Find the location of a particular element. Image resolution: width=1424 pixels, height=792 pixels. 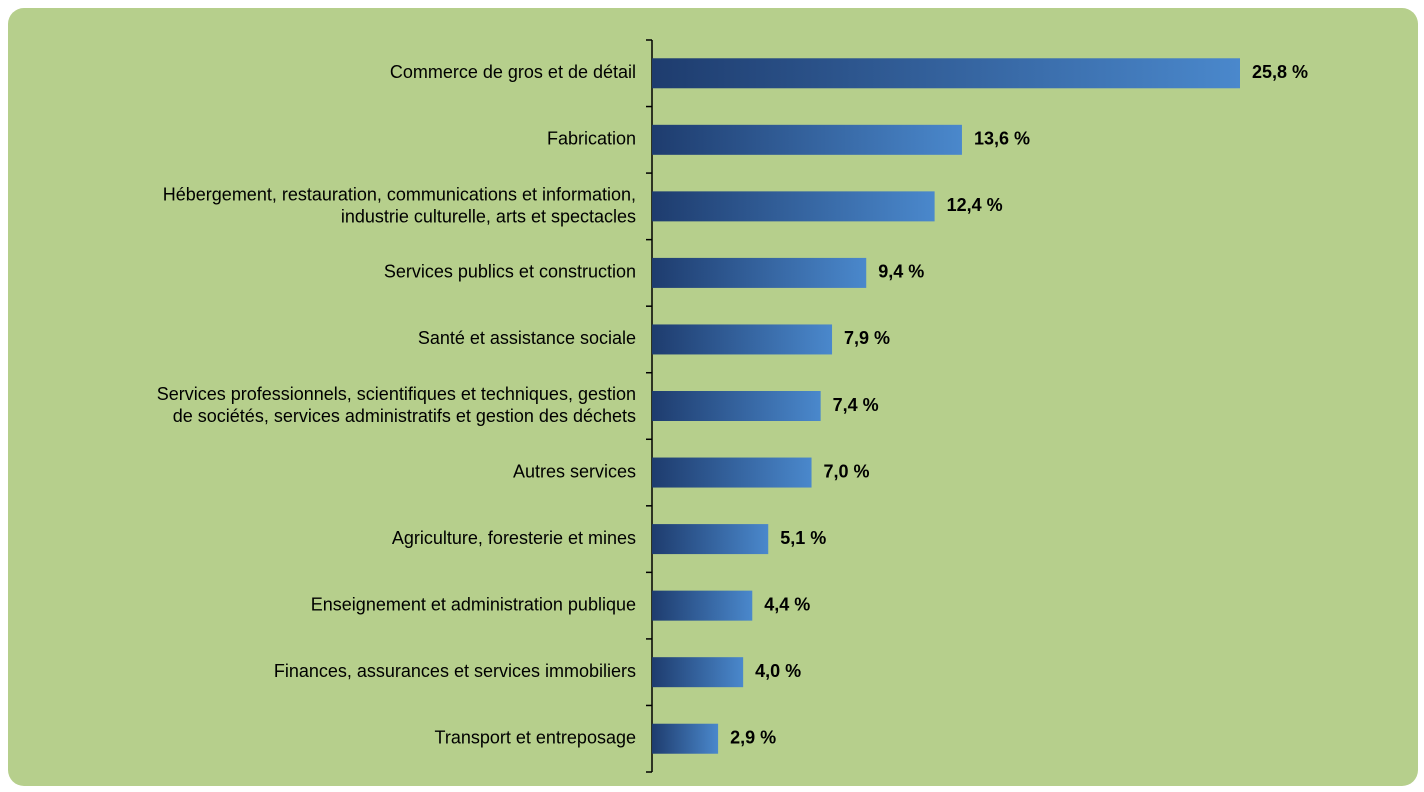

value-label: 25,8 % is located at coordinates (1280, 72).